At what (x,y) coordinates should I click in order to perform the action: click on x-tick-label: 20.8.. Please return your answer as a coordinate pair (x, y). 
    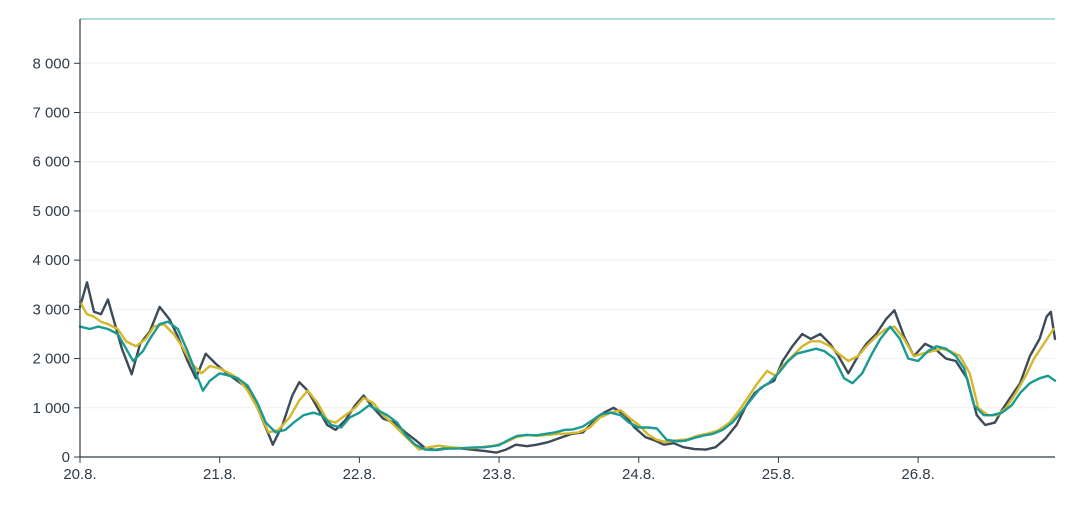
    Looking at the image, I should click on (79, 474).